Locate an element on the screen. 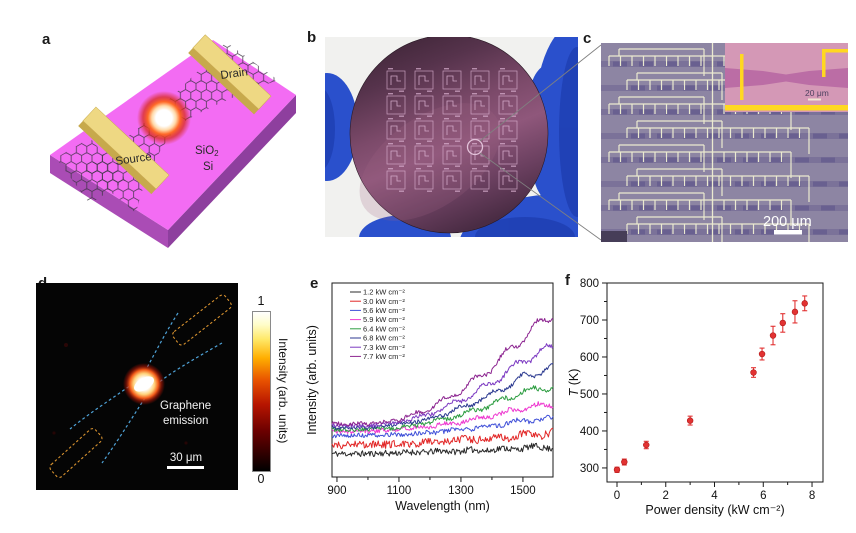 The height and width of the screenshot is (533, 856). panel-a-schematic: a is located at coordinates (171, 142).